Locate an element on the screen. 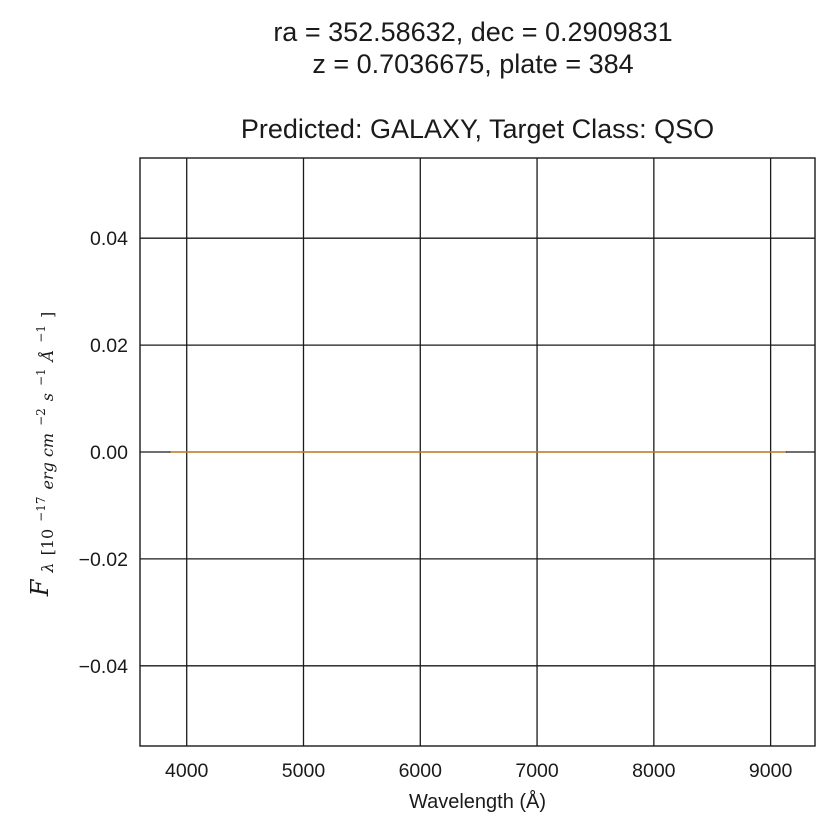  y-tick-label: 0.00 is located at coordinates (109, 453).